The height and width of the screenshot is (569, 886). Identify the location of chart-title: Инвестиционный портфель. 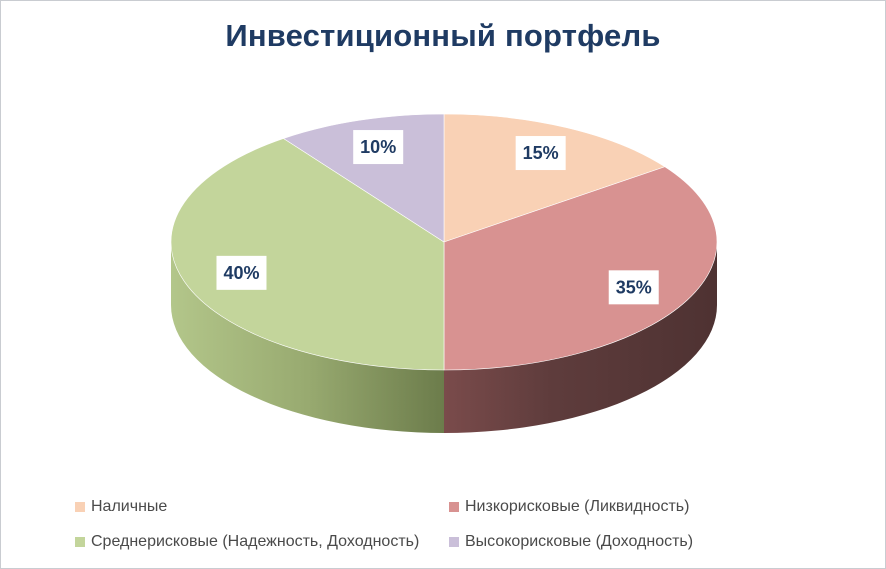
(443, 35).